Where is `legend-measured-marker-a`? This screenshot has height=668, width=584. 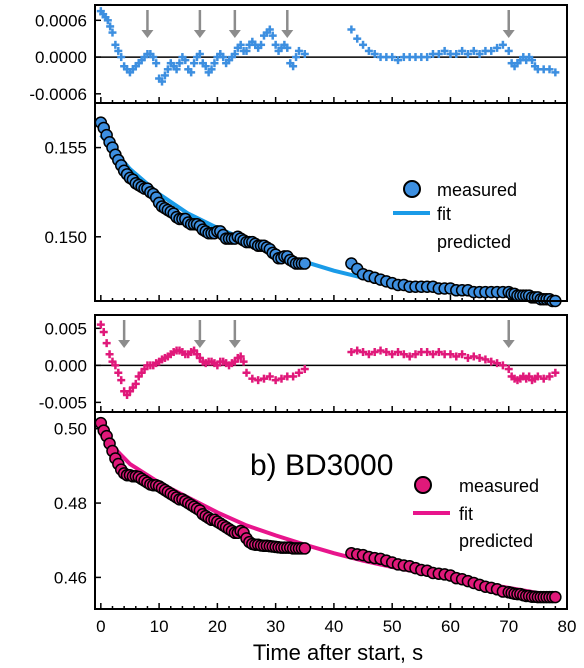
legend-measured-marker-a is located at coordinates (412, 189).